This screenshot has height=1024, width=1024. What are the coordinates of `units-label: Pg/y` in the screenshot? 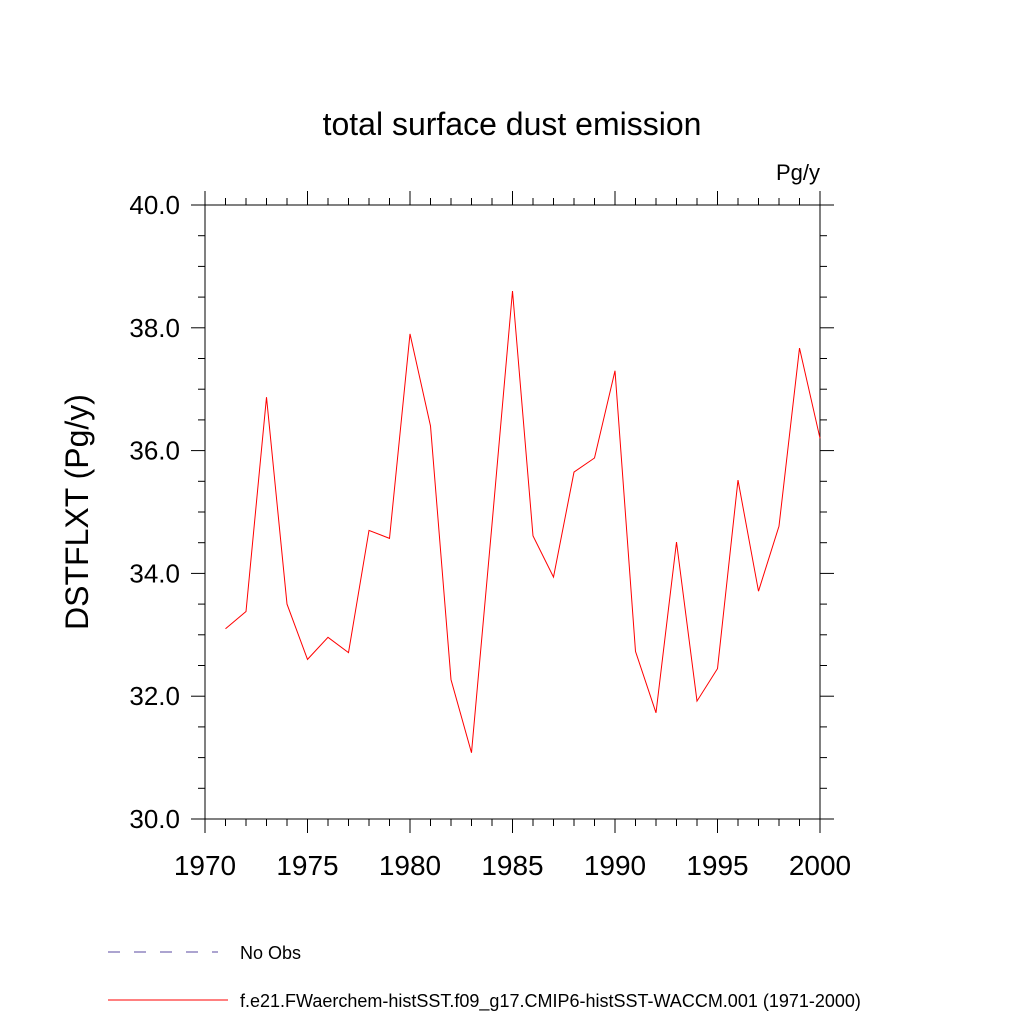 It's located at (798, 172).